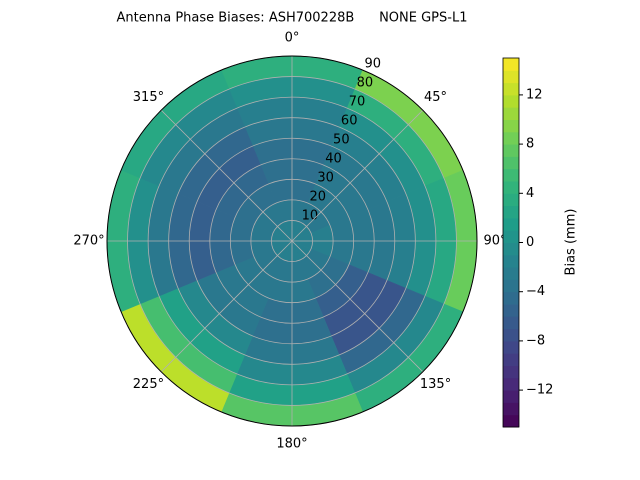 This screenshot has width=640, height=480. What do you see at coordinates (148, 384) in the screenshot?
I see `theta-tick-label: 225°` at bounding box center [148, 384].